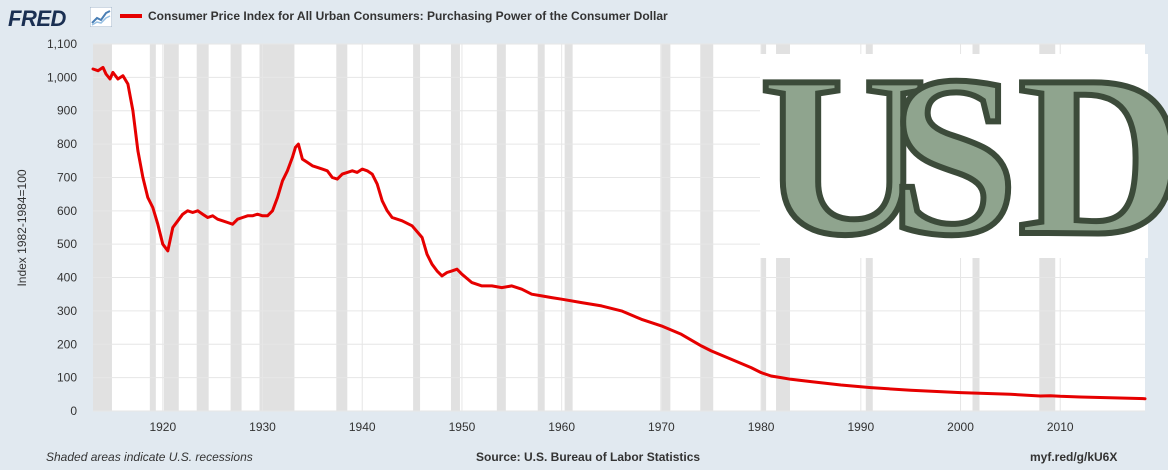  What do you see at coordinates (611, 427) in the screenshot?
I see `x-axis-ticks: 1920 1930 1940 1950 1960 1970 1980 1990 2000 2010` at bounding box center [611, 427].